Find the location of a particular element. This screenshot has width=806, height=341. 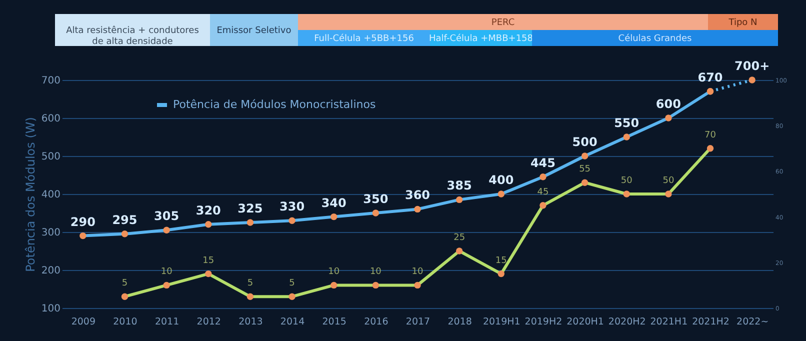

x-tick-label: 2011 is located at coordinates (167, 322).